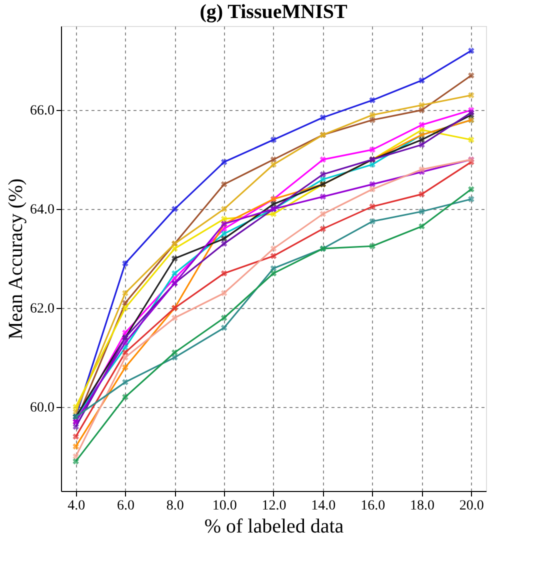 This screenshot has height=576, width=535. Describe the element at coordinates (224, 506) in the screenshot. I see `x-tick-label: 10.0` at that location.